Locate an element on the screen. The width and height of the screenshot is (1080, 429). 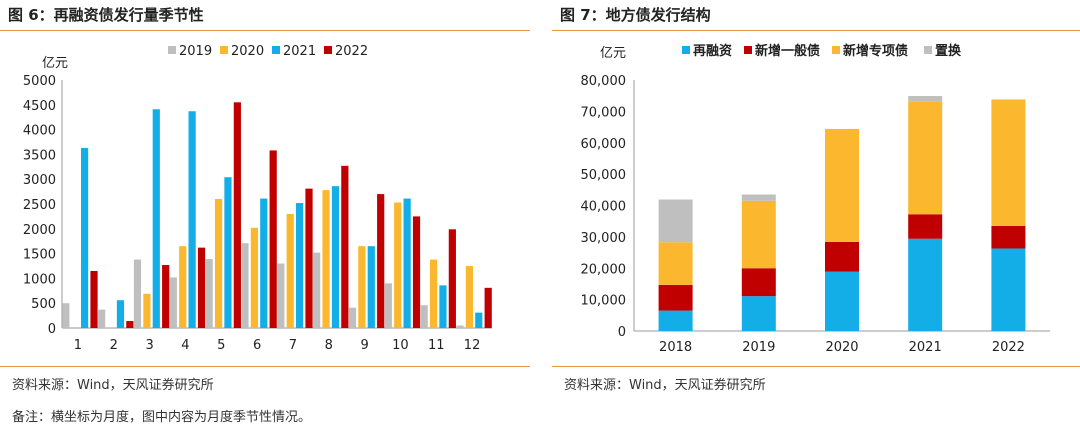
legend-swatch-置换 is located at coordinates (928, 50).